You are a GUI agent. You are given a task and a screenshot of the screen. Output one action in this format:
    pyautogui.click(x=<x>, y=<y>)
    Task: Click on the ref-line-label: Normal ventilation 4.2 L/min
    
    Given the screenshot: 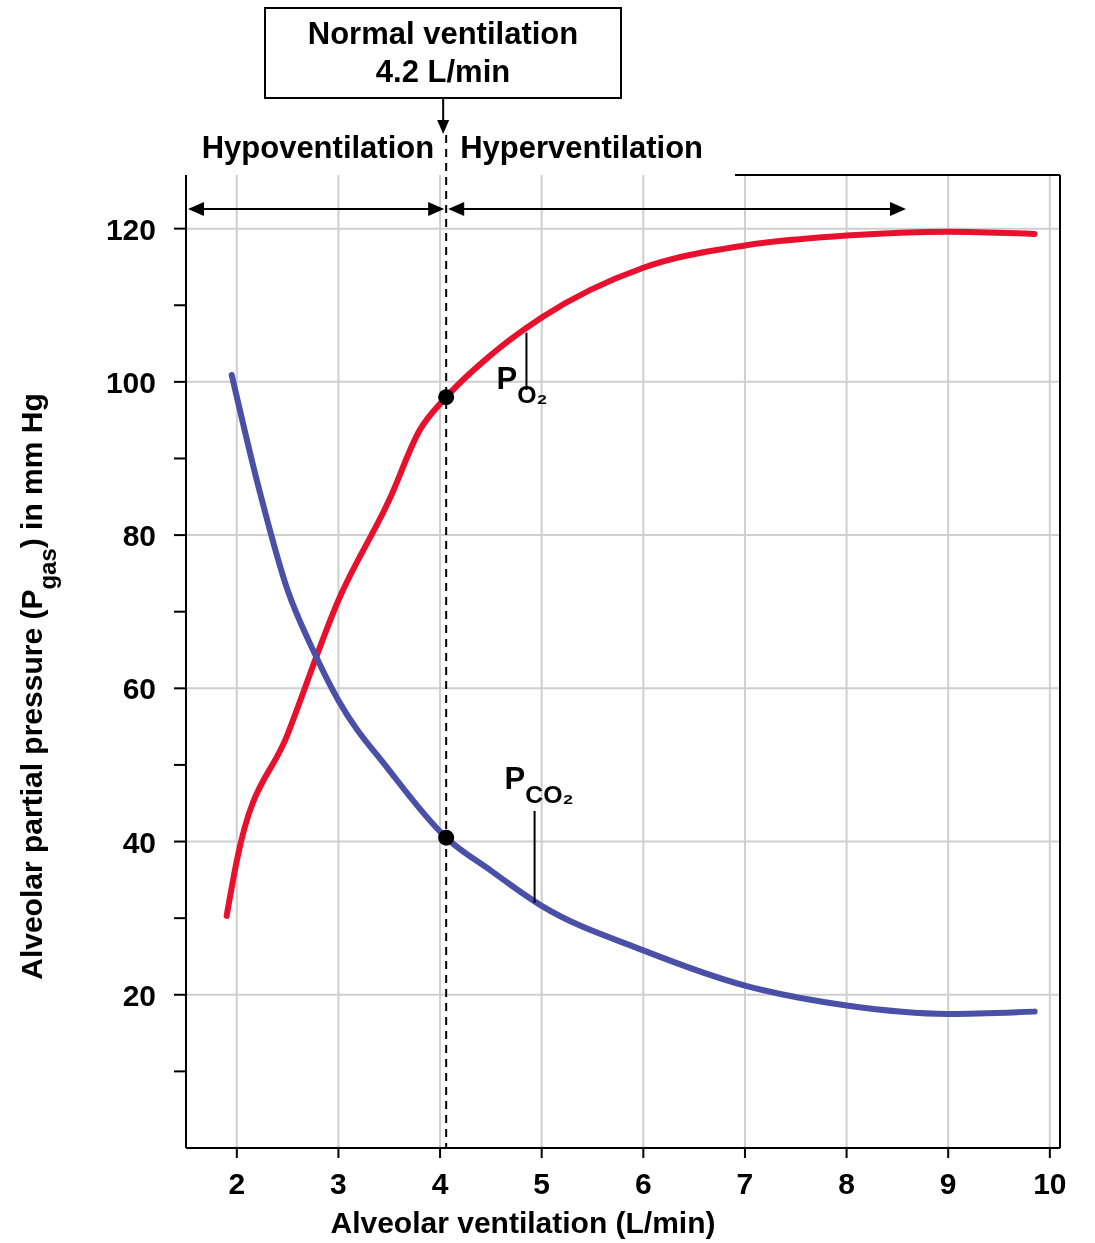 What is the action you would take?
    pyautogui.click(x=443, y=52)
    